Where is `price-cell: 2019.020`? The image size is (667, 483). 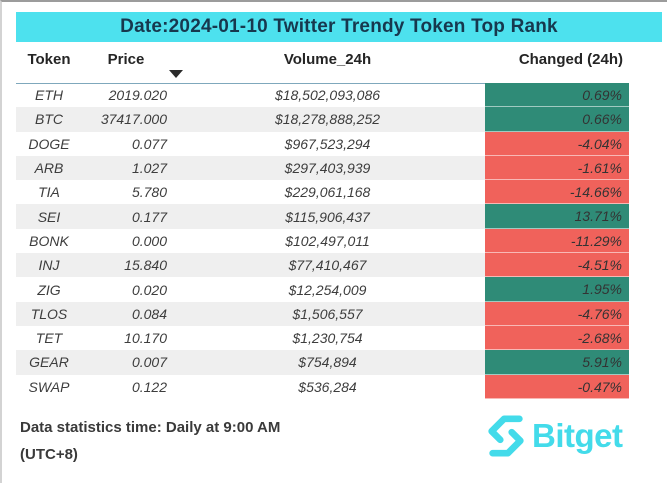 price-cell: 2019.020 is located at coordinates (137, 95).